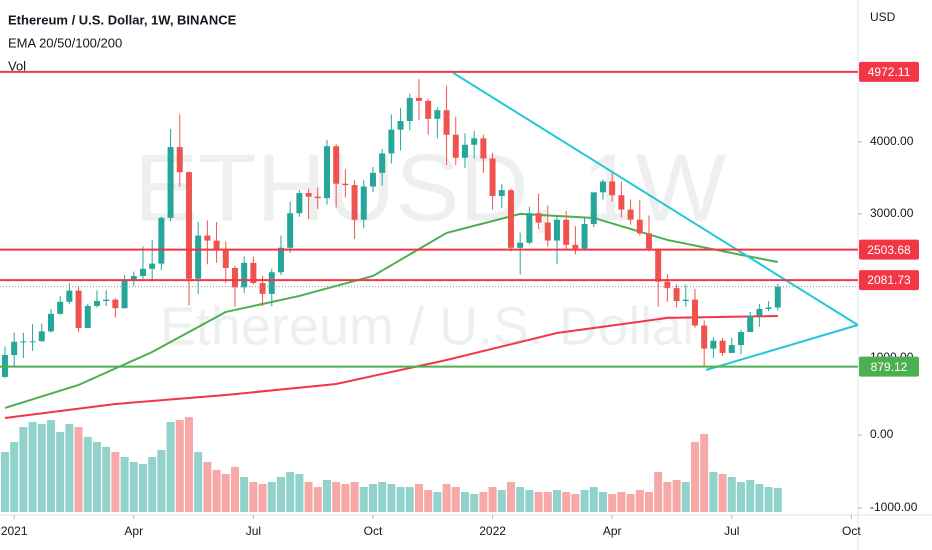 Image resolution: width=932 pixels, height=550 pixels. I want to click on x-tick-label: Apr, so click(133, 531).